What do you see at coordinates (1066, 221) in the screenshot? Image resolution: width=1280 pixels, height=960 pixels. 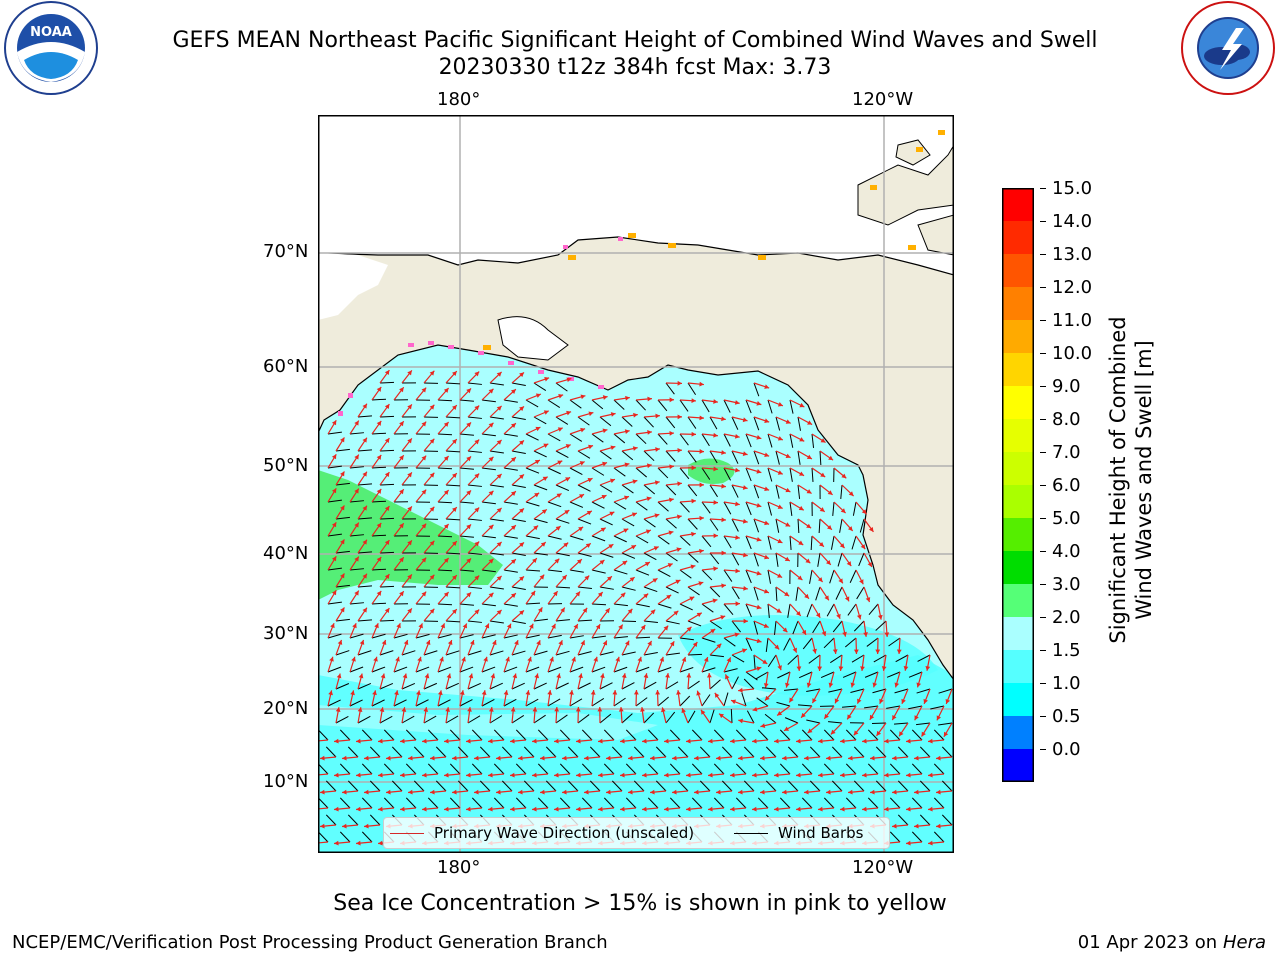 I see `colorbar-tick-label: 14.0` at bounding box center [1066, 221].